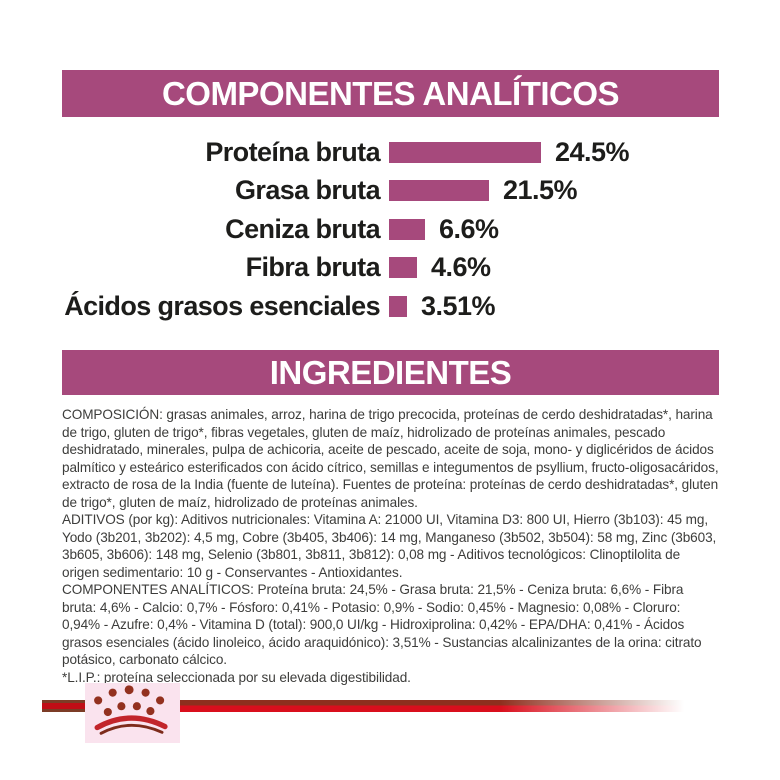 The image size is (780, 780). I want to click on analytical-components-title: COMPONENTES ANALÍTICOS, so click(390, 93).